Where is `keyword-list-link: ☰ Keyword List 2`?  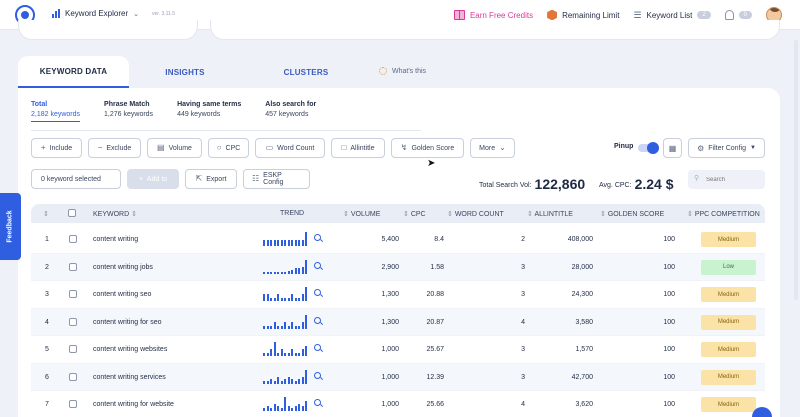 keyword-list-link: ☰ Keyword List 2 is located at coordinates (672, 15).